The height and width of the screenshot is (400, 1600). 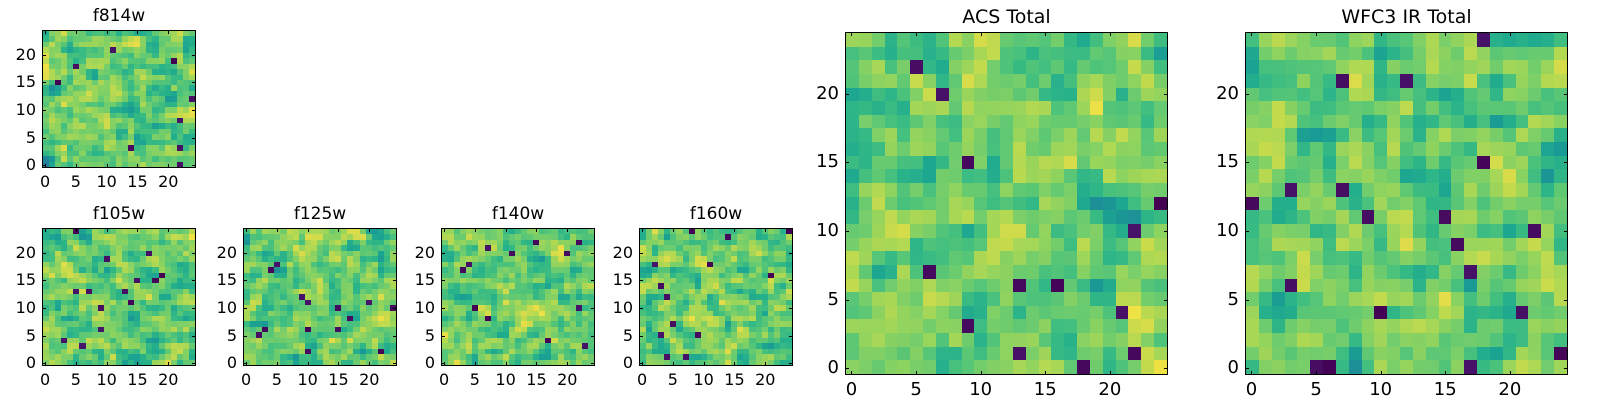 I want to click on x-ticklabel-acs-total-0: 0, so click(x=851, y=389).